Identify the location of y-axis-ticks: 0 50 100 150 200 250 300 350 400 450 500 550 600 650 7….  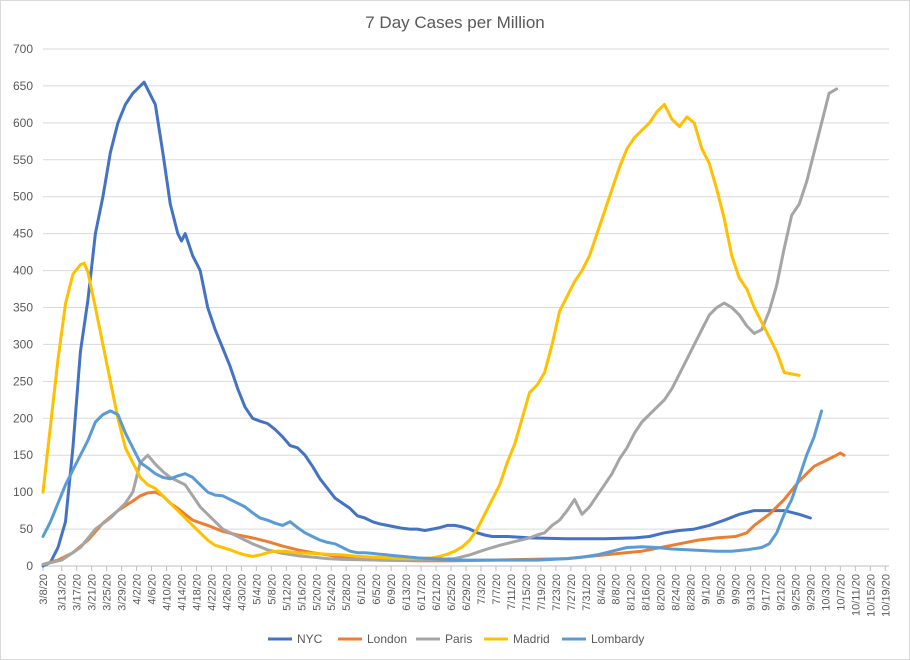
(23, 307).